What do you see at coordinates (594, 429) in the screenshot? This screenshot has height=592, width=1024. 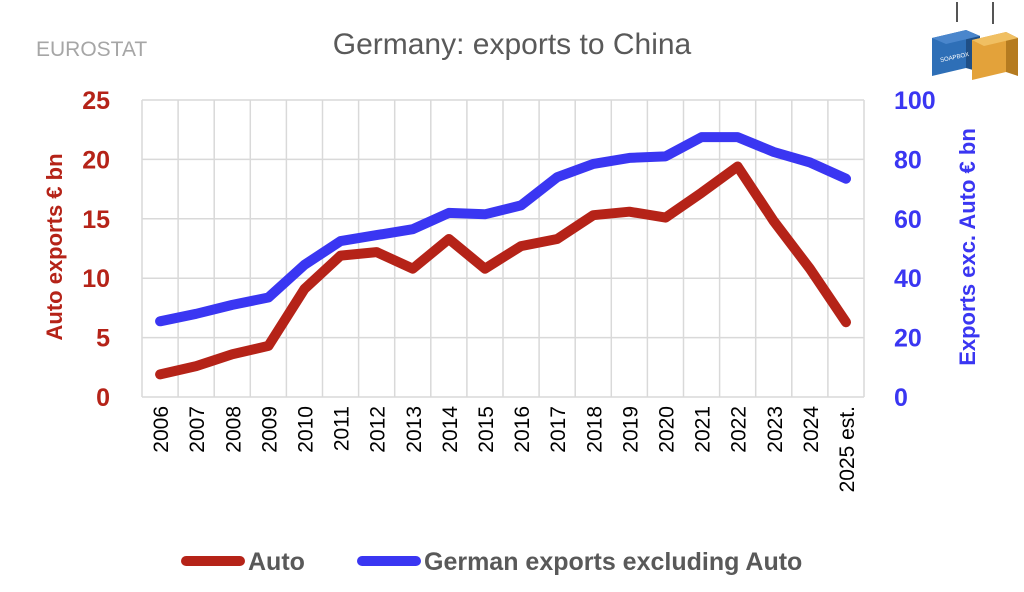 I see `x-tick-label: 2018` at bounding box center [594, 429].